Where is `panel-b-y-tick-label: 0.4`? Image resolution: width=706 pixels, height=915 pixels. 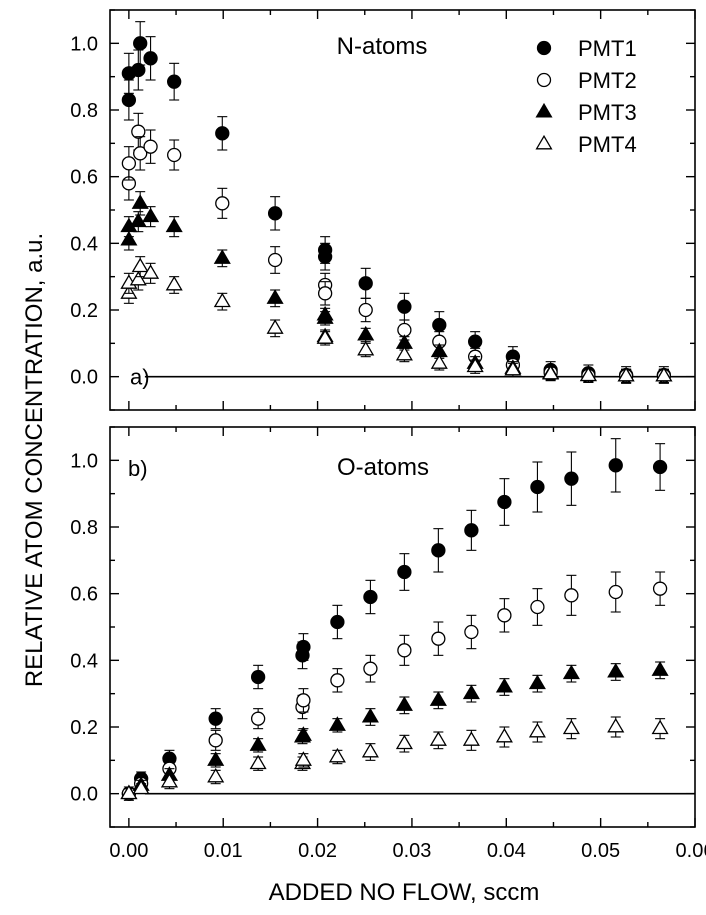
panel-b-y-tick-label: 0.4 is located at coordinates (84, 661).